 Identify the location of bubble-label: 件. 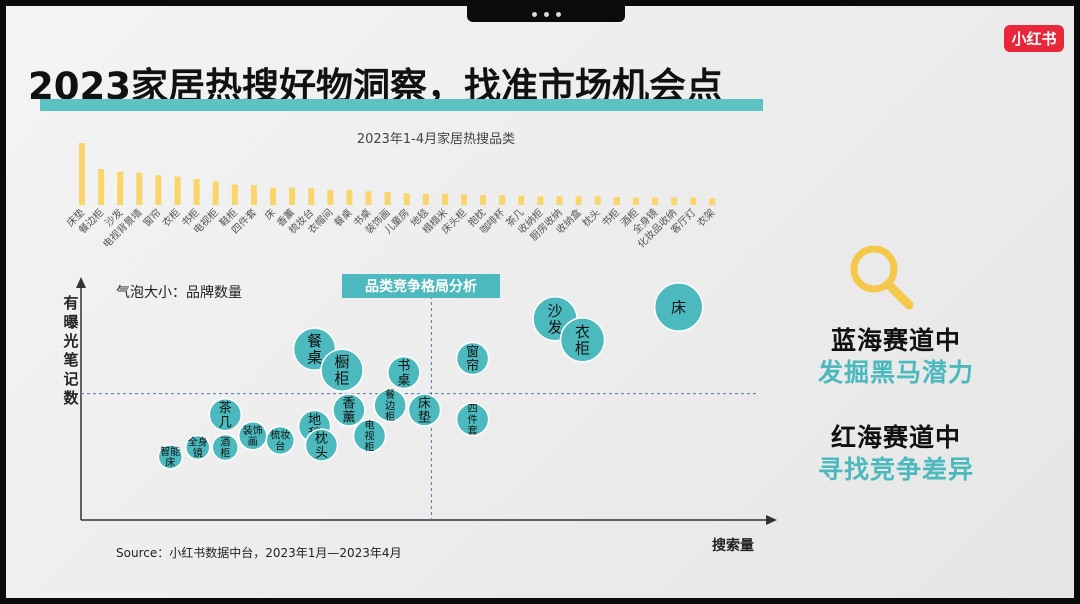
(473, 420).